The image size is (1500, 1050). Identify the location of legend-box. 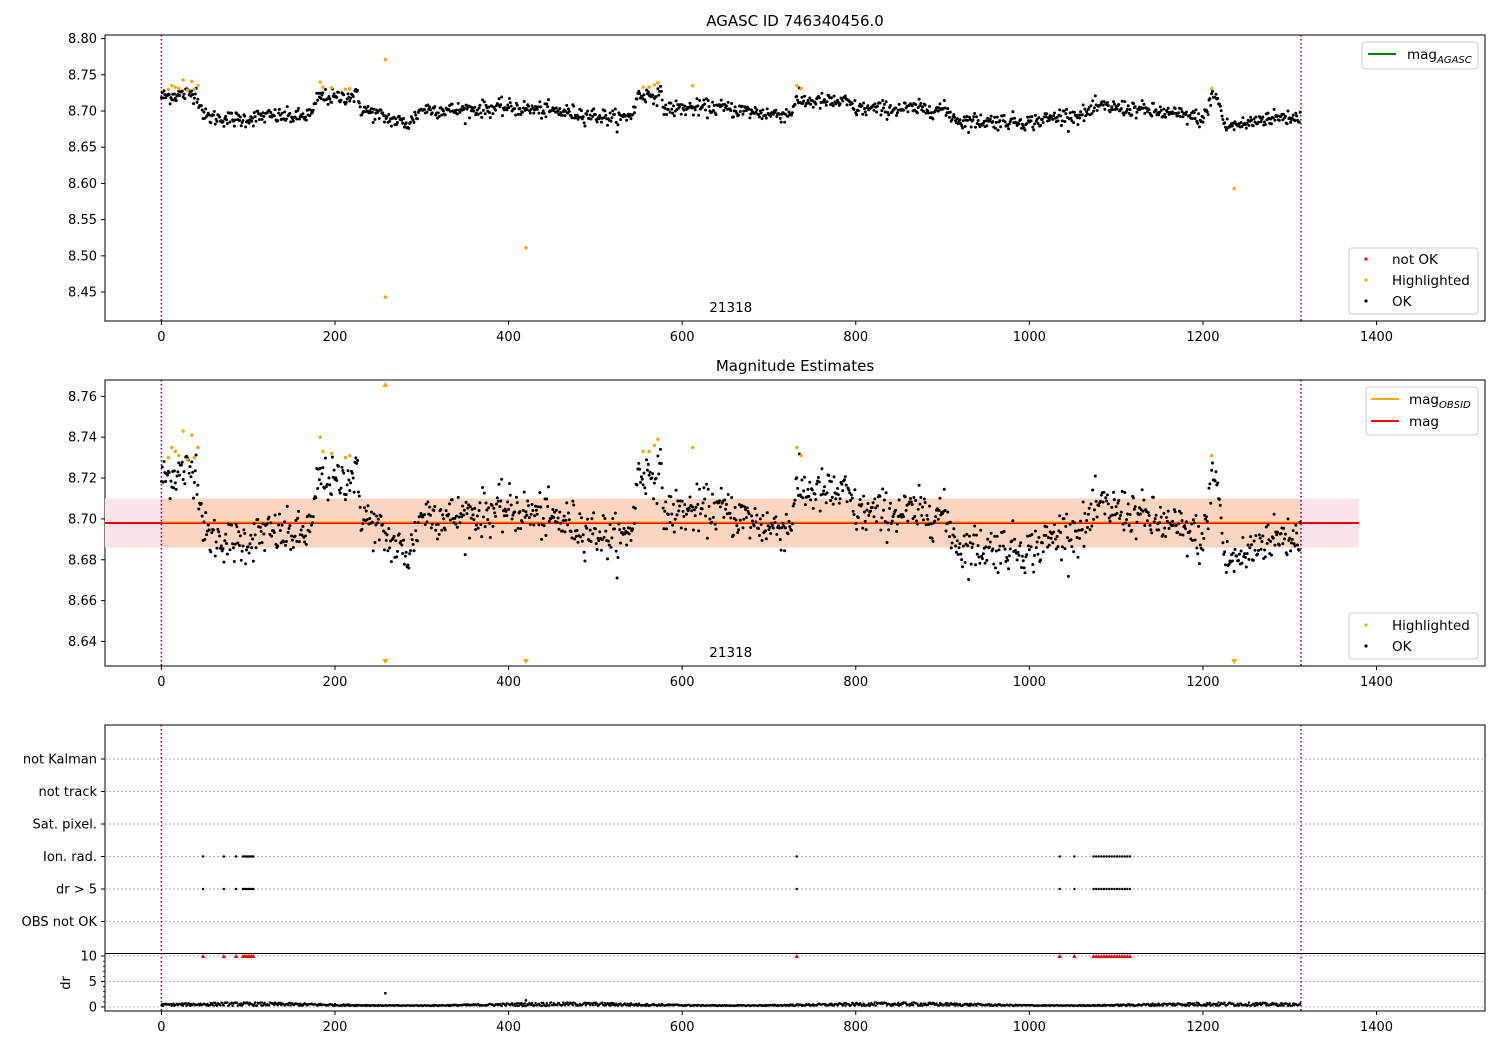
(1413, 636).